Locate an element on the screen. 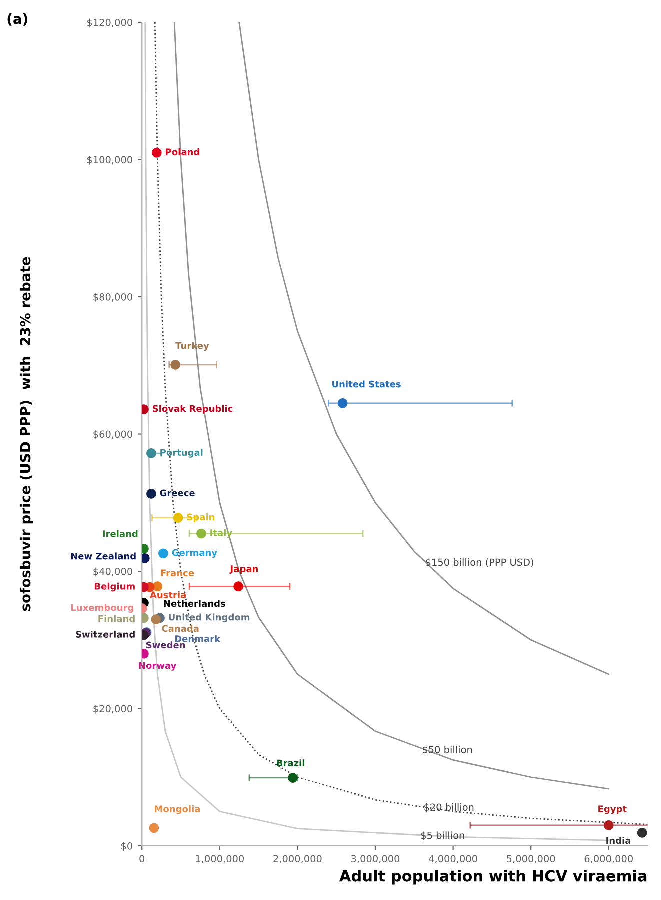 The width and height of the screenshot is (661, 900). y-tick-label: $20,000 is located at coordinates (113, 709).